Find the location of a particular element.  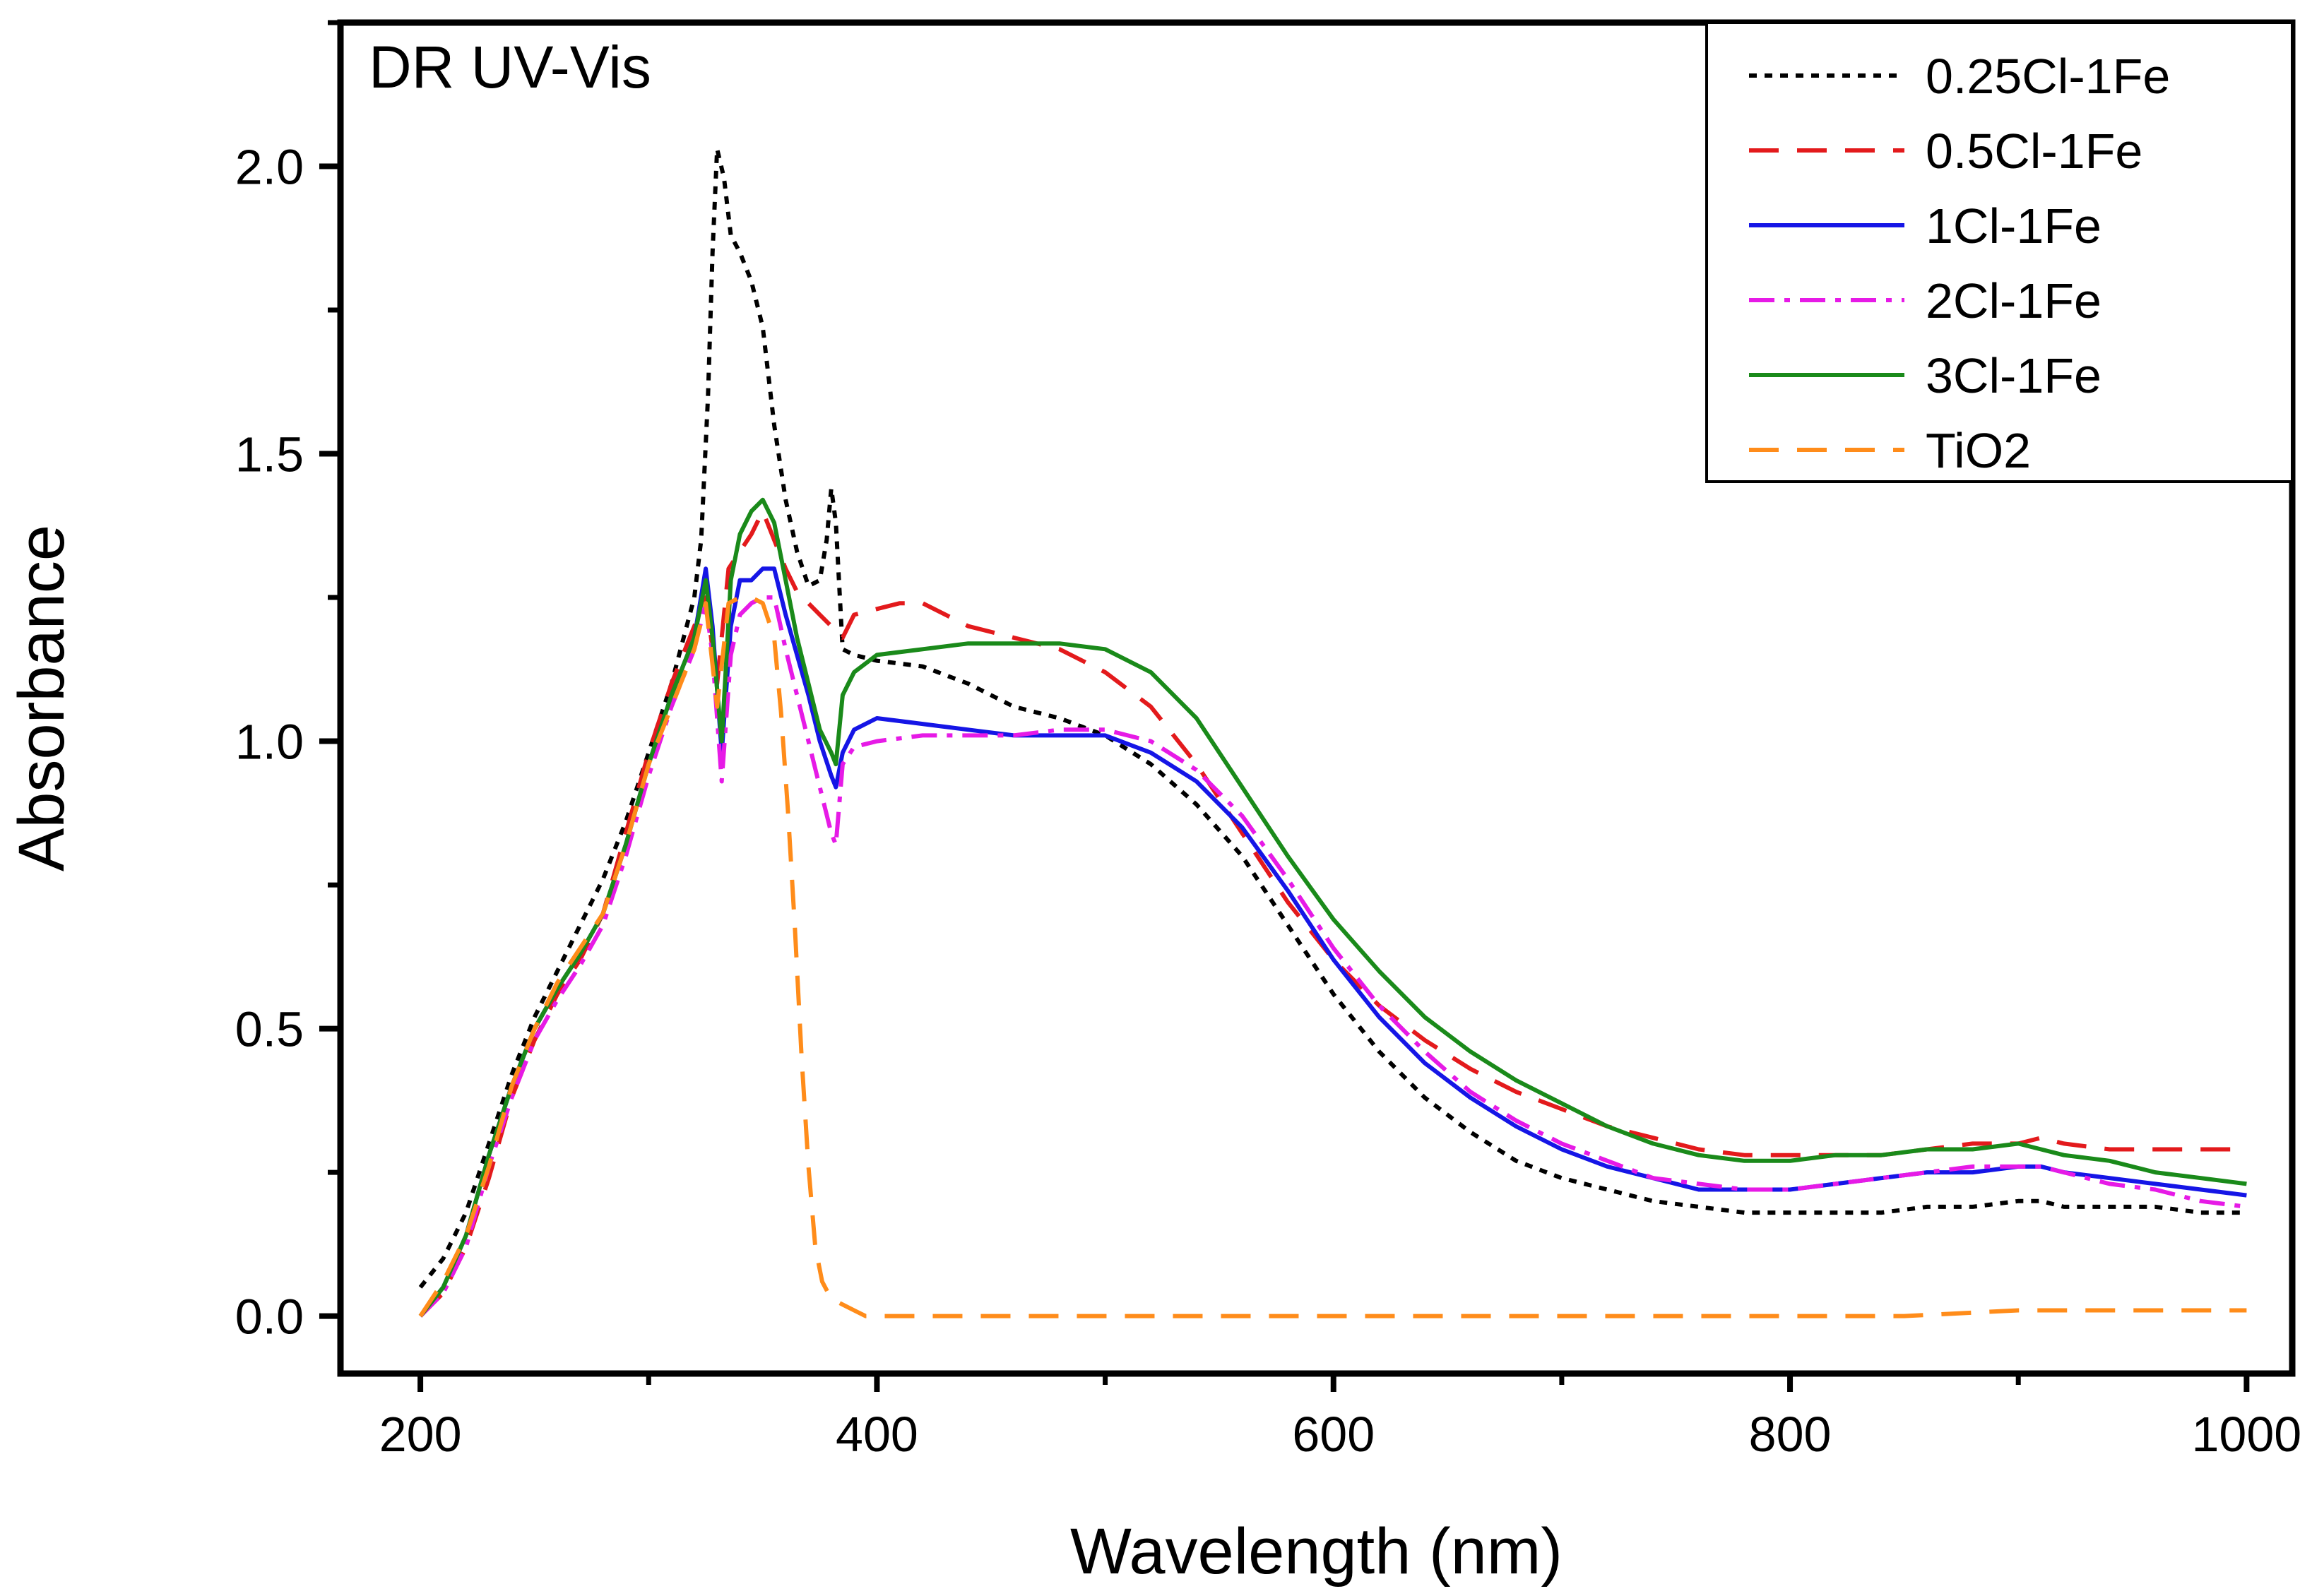

x-tick-label: 200 is located at coordinates (420, 1434).